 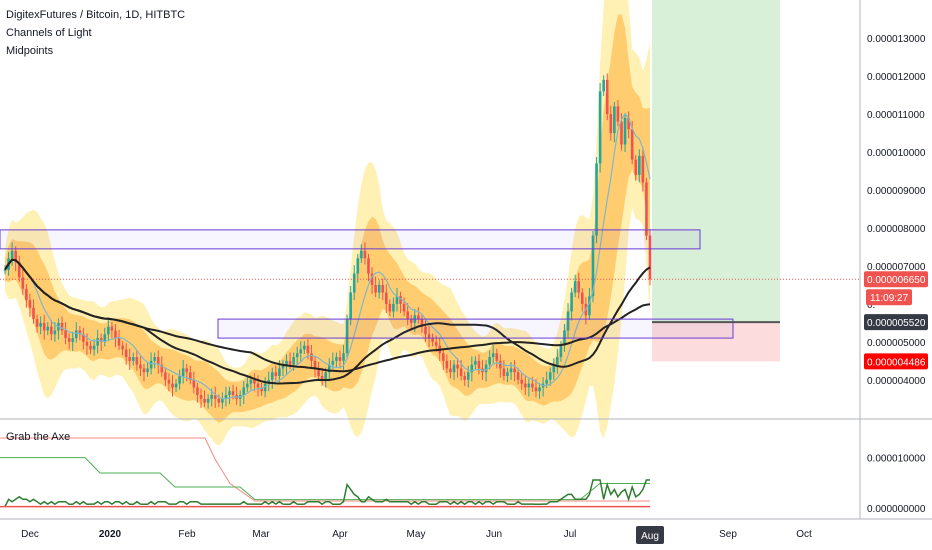 I want to click on price-axis-label: 0., so click(x=871, y=305).